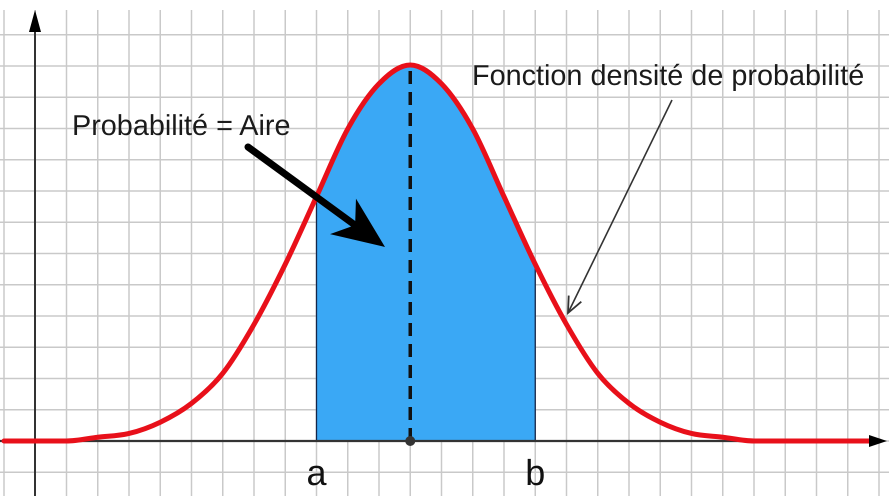  What do you see at coordinates (181, 126) in the screenshot?
I see `annotation: Probabilité = Aire` at bounding box center [181, 126].